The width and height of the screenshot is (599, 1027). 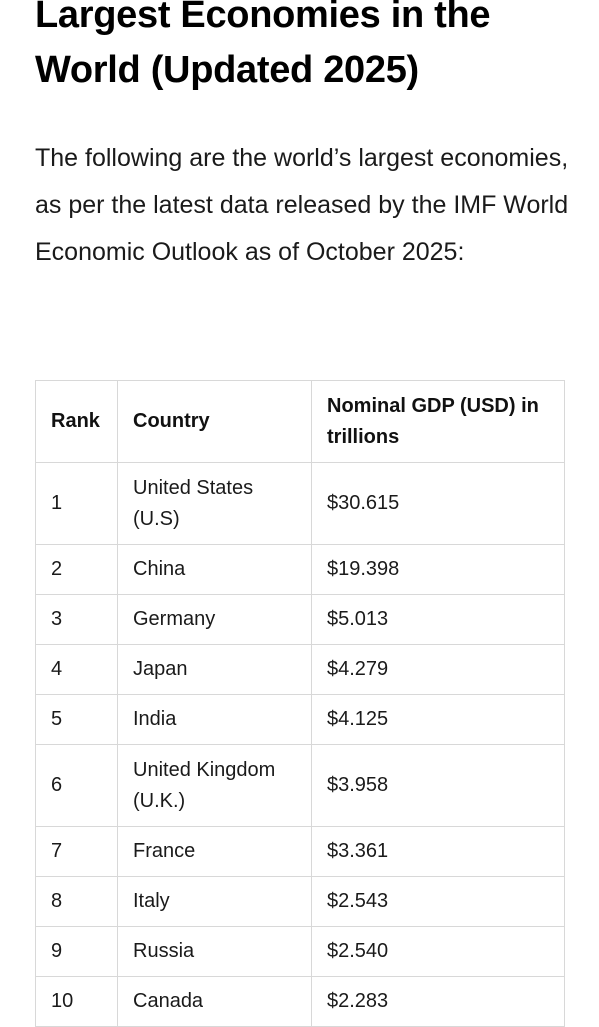 I want to click on cell-rank: 10, so click(x=76, y=1001).